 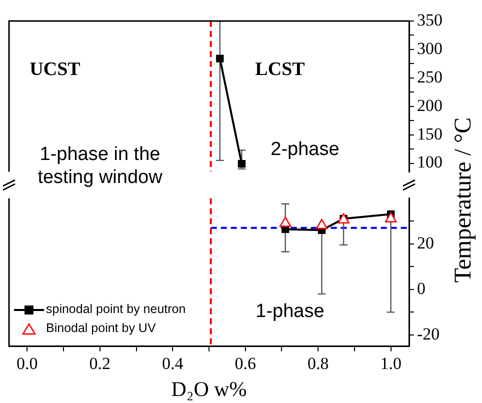 What do you see at coordinates (27, 364) in the screenshot?
I see `x-tick-label: 0.0` at bounding box center [27, 364].